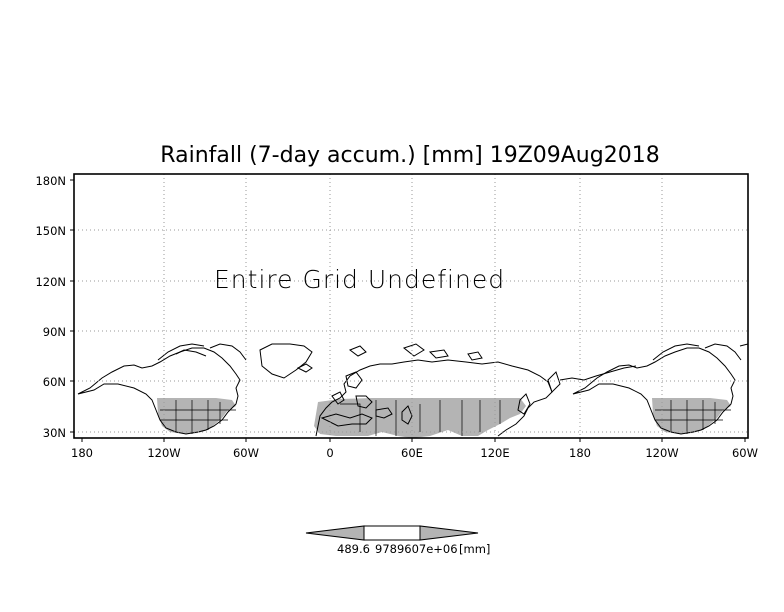 The height and width of the screenshot is (612, 784). Describe the element at coordinates (474, 549) in the screenshot. I see `colorbar-unit: [mm]` at that location.